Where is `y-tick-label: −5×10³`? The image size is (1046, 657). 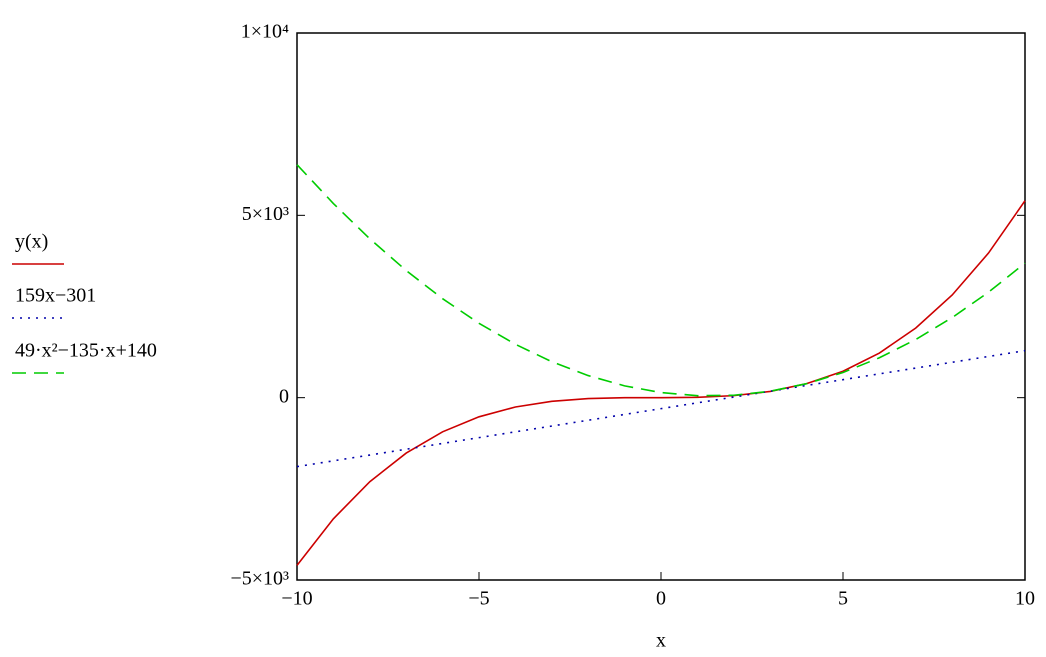
y-tick-label: −5×10³ is located at coordinates (259, 579).